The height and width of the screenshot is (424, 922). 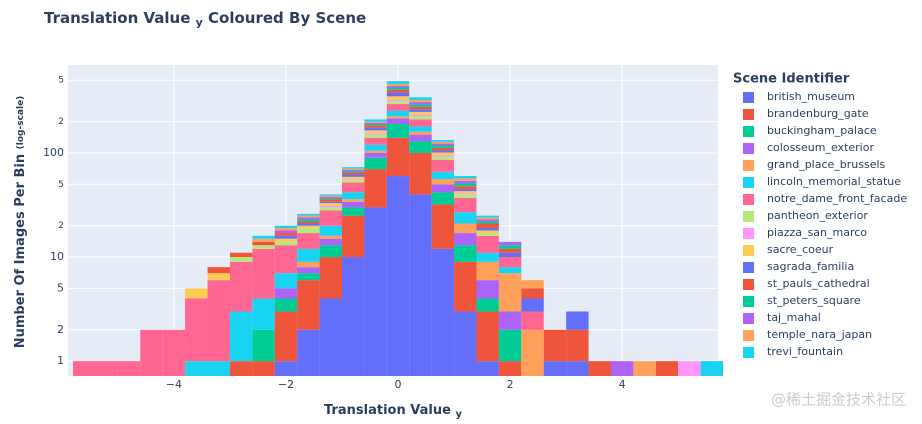 What do you see at coordinates (810, 266) in the screenshot?
I see `legend-label: sagrada_familia` at bounding box center [810, 266].